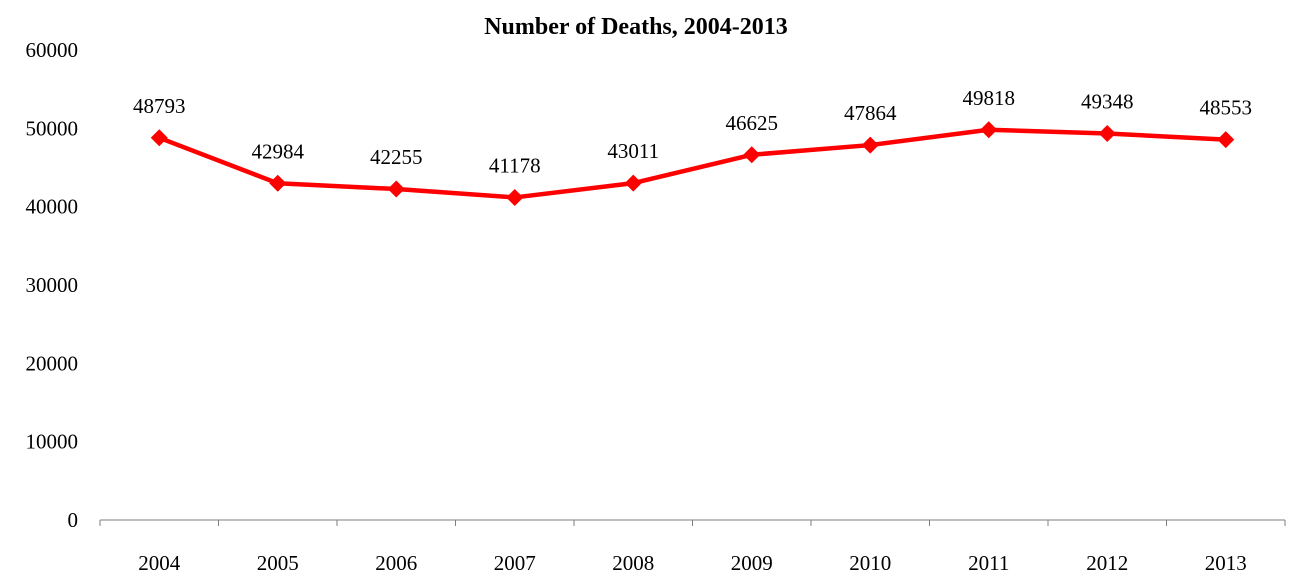  I want to click on x-tick-label: 2008, so click(633, 563).